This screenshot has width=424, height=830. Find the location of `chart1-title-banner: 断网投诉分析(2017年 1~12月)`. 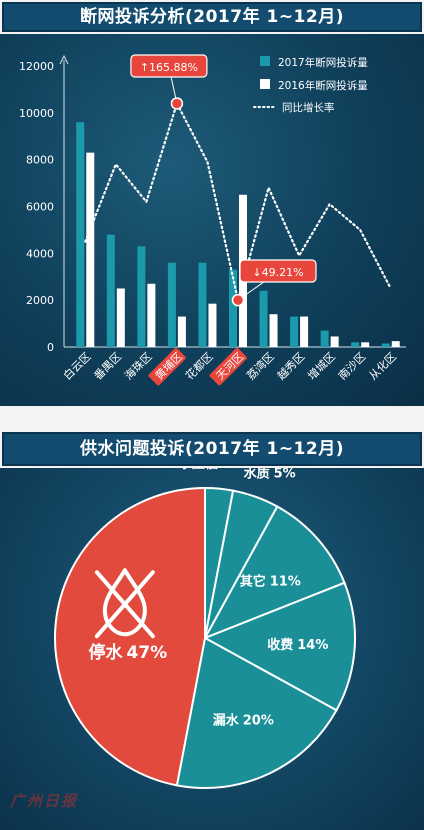

chart1-title-banner: 断网投诉分析(2017年 1~12月) is located at coordinates (212, 17).